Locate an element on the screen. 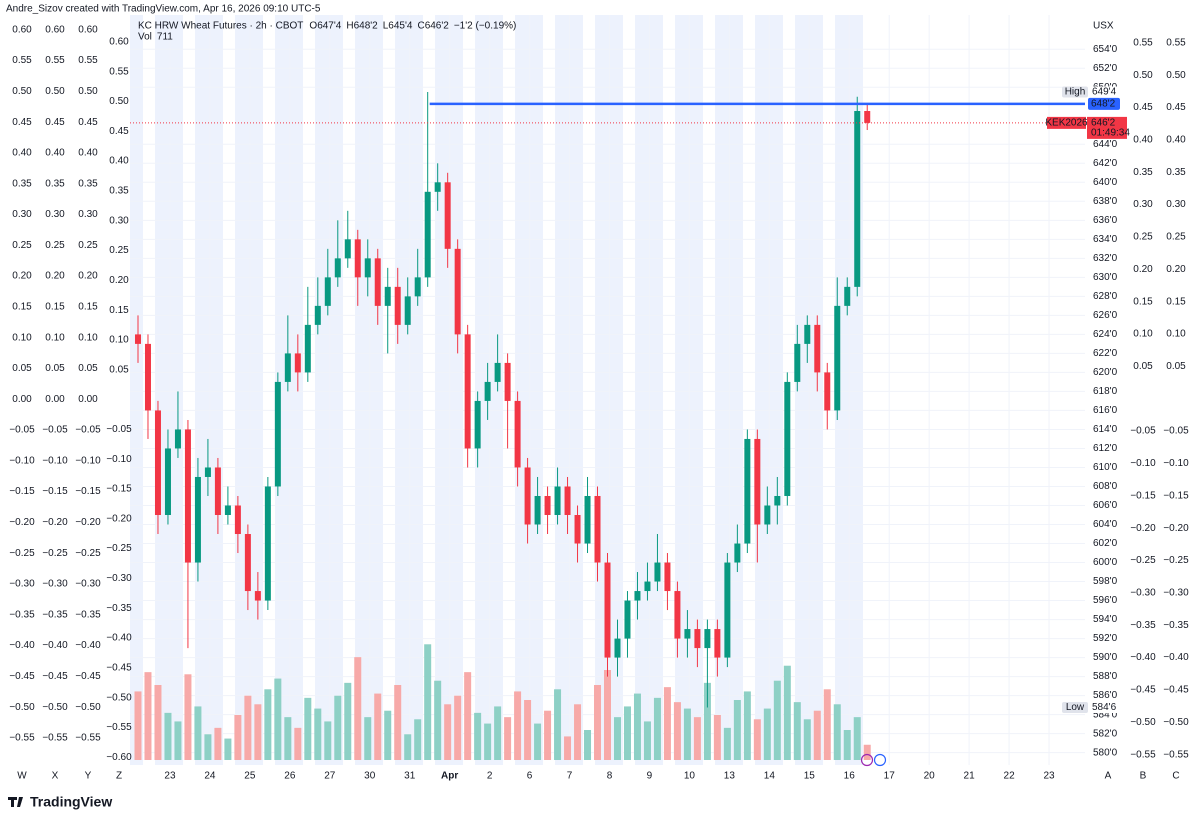  price-tick-label: 600'0 is located at coordinates (1105, 562).